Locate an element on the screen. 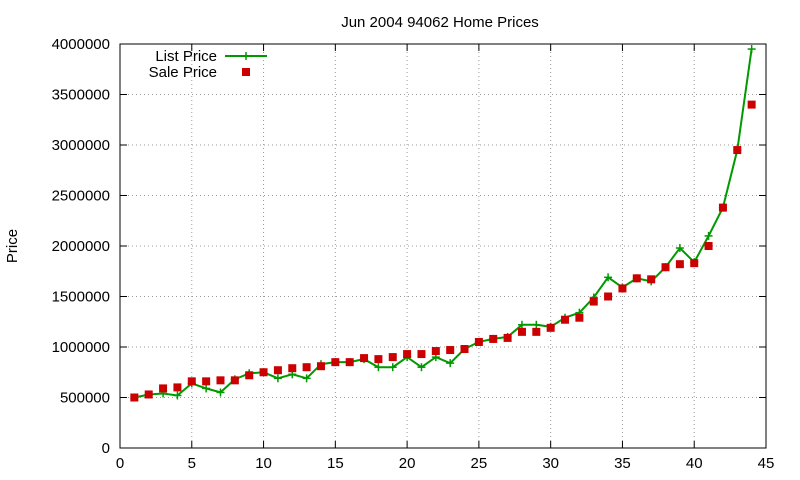 The image size is (800, 480). x-tick-label: 15 is located at coordinates (335, 463).